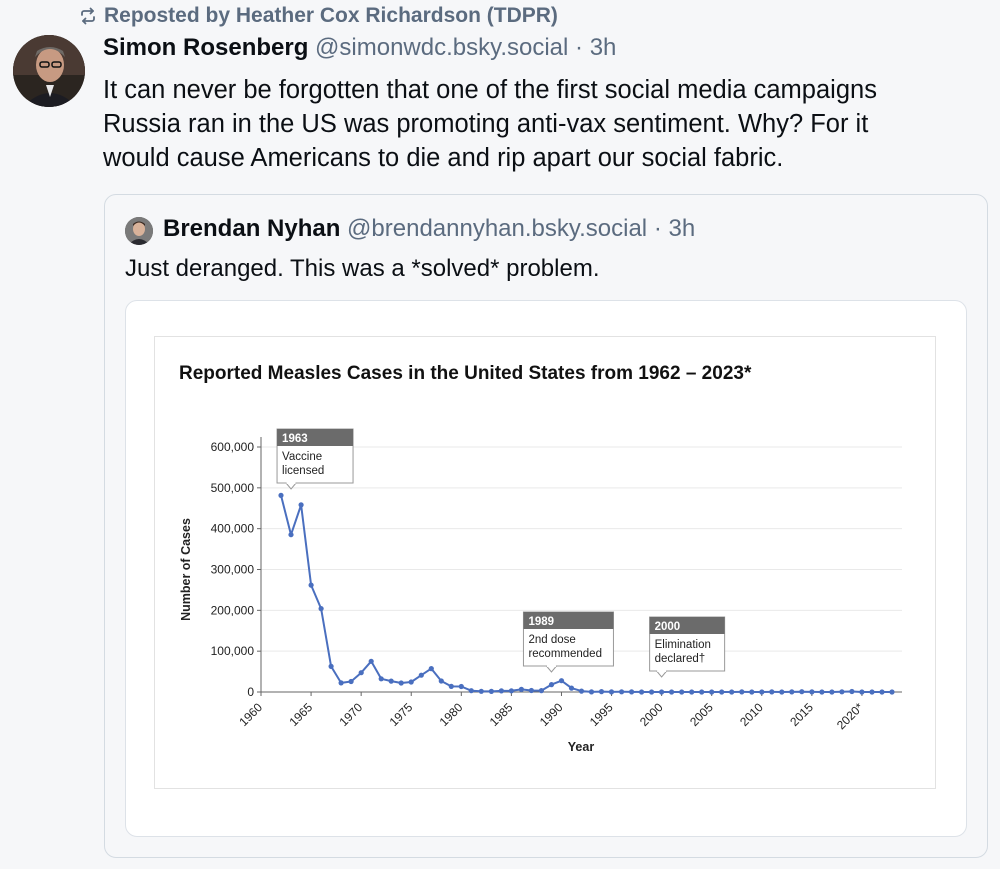 The image size is (1000, 869). Describe the element at coordinates (601, 714) in the screenshot. I see `x-tick-label: 1995` at that location.